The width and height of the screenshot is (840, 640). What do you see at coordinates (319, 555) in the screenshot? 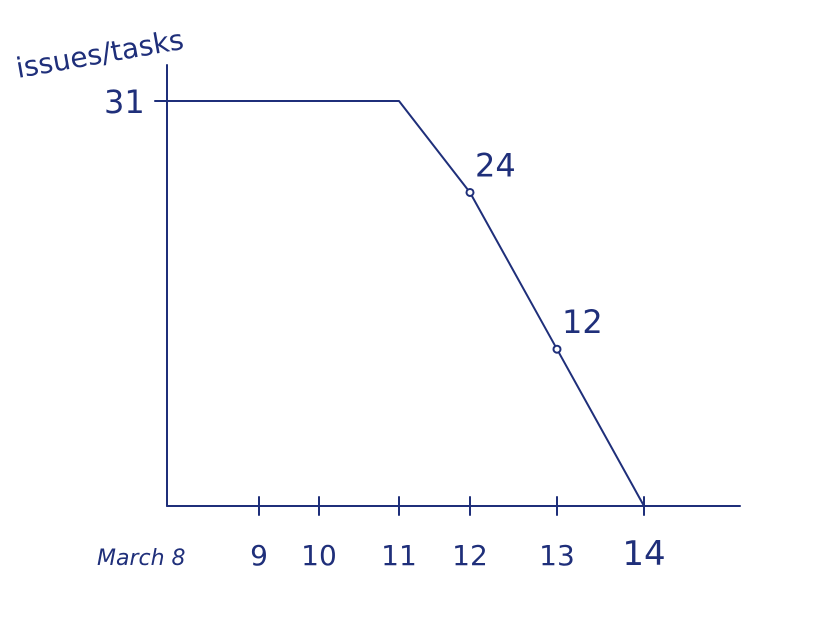
I see `x-tick-label: 10` at bounding box center [319, 555].